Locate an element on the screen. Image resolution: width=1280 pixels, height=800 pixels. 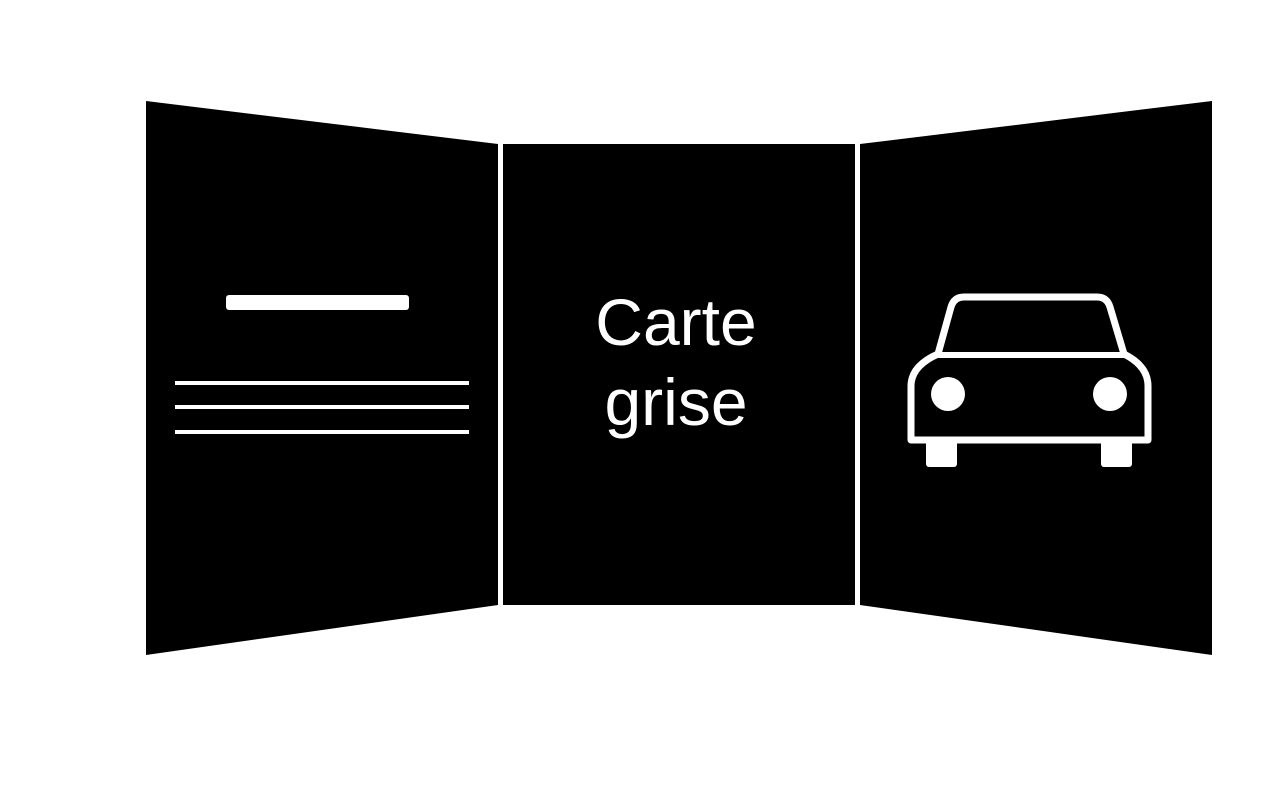
car-body is located at coordinates (1029, 368).